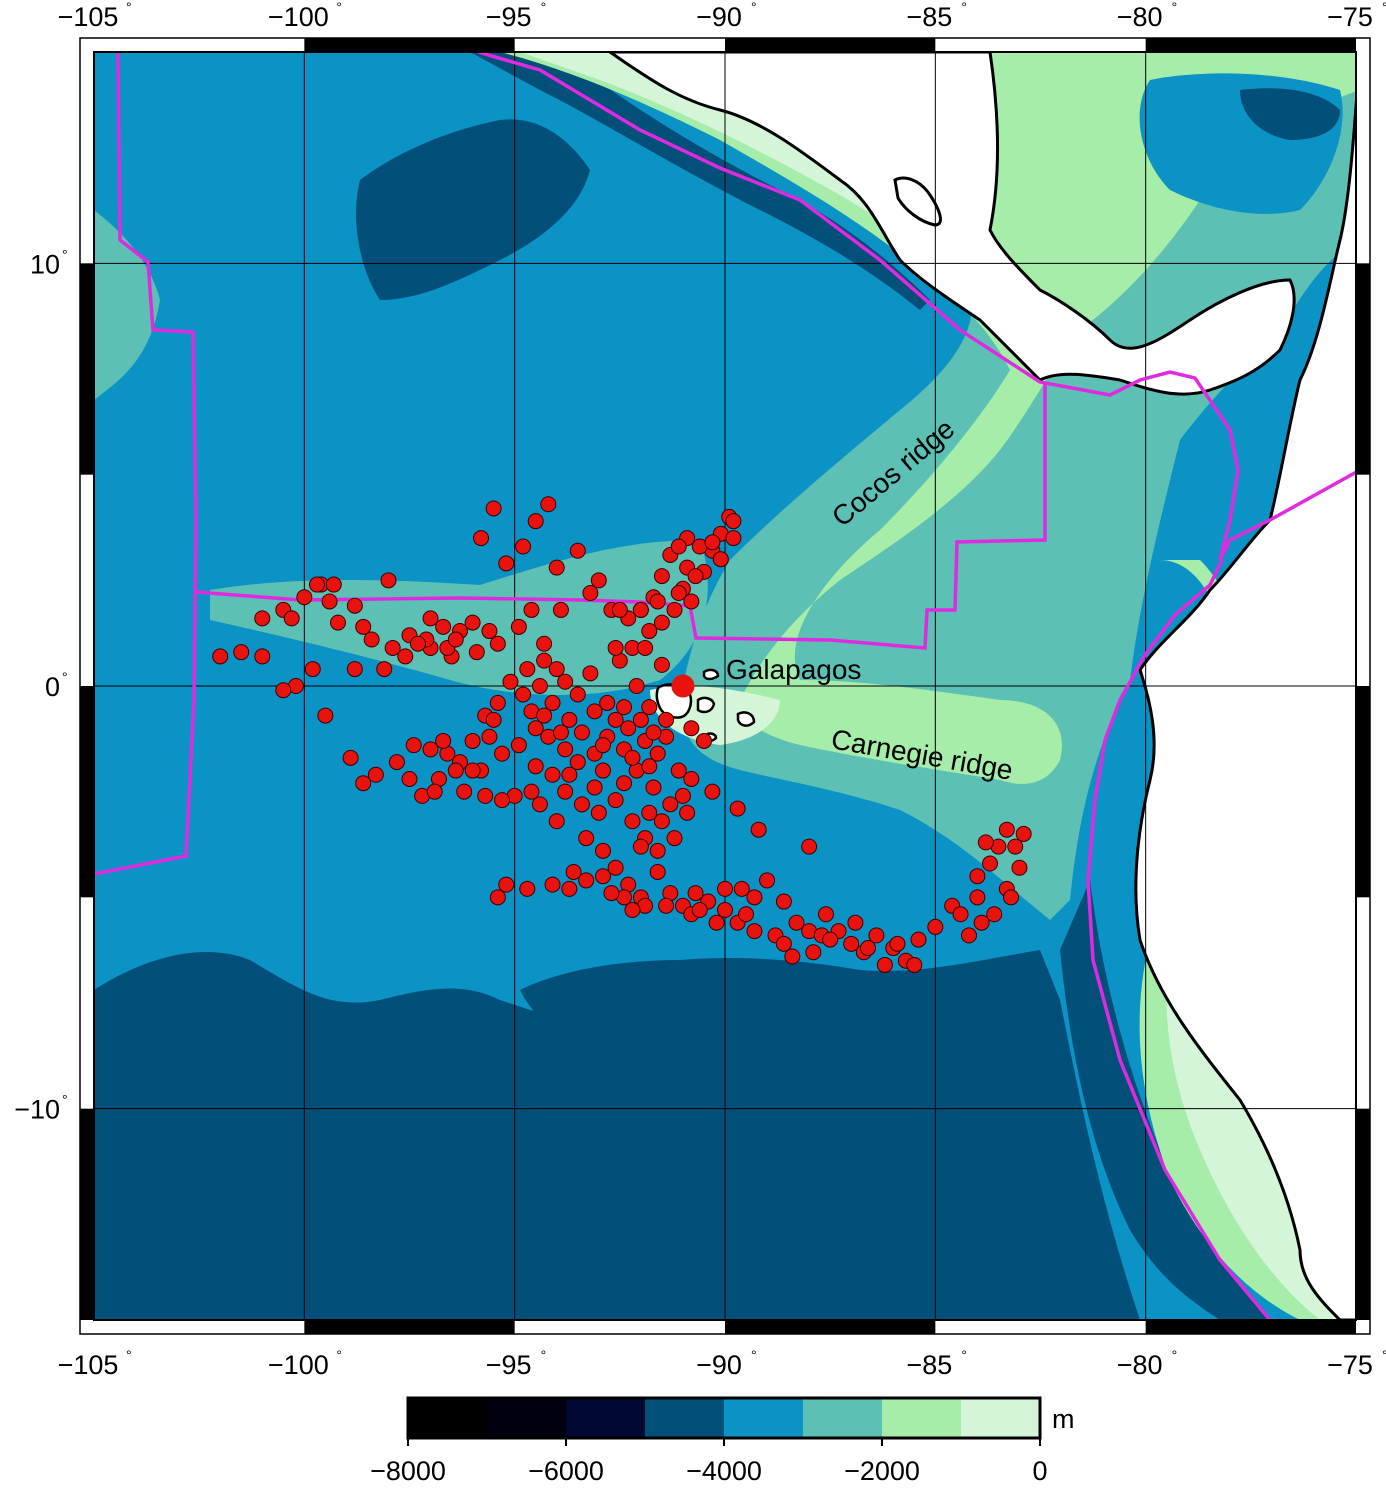  I want to click on depth-colorbar: −8000 −6000 −4000 −2000 0, so click(709, 1441).